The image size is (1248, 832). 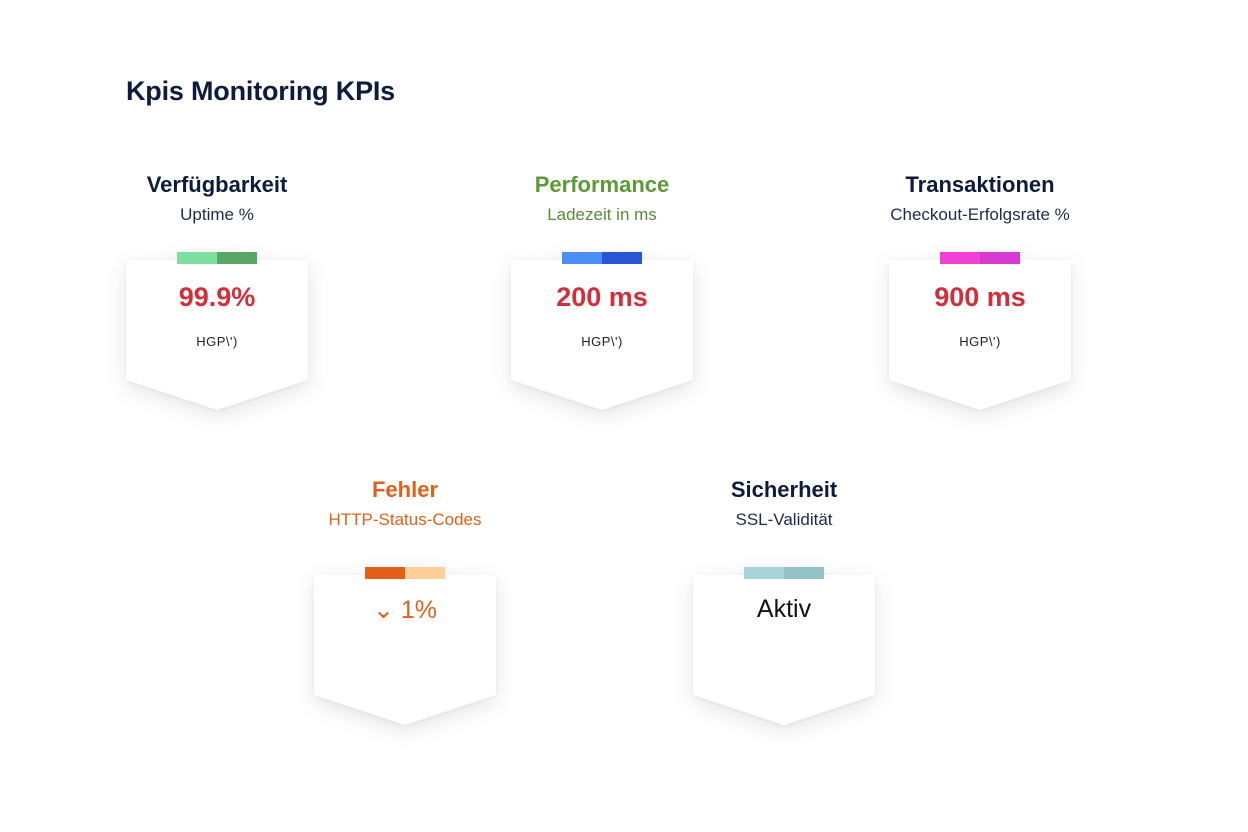 I want to click on kpi-availability: Verfügbarkeit Uptime % 99.9% HGP\'), so click(x=217, y=291).